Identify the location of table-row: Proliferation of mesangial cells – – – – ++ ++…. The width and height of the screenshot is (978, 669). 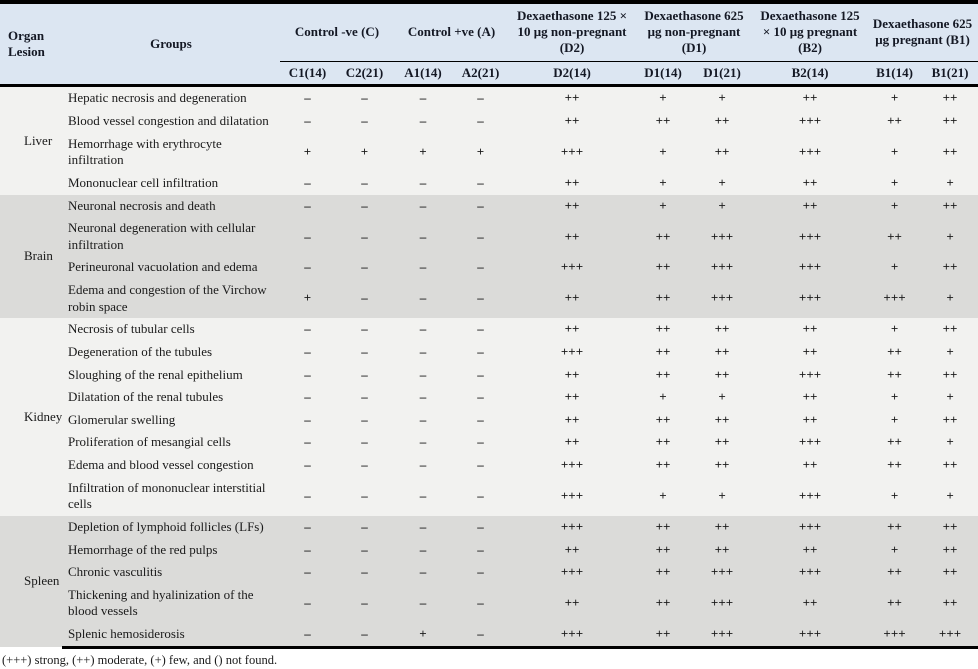
(489, 443).